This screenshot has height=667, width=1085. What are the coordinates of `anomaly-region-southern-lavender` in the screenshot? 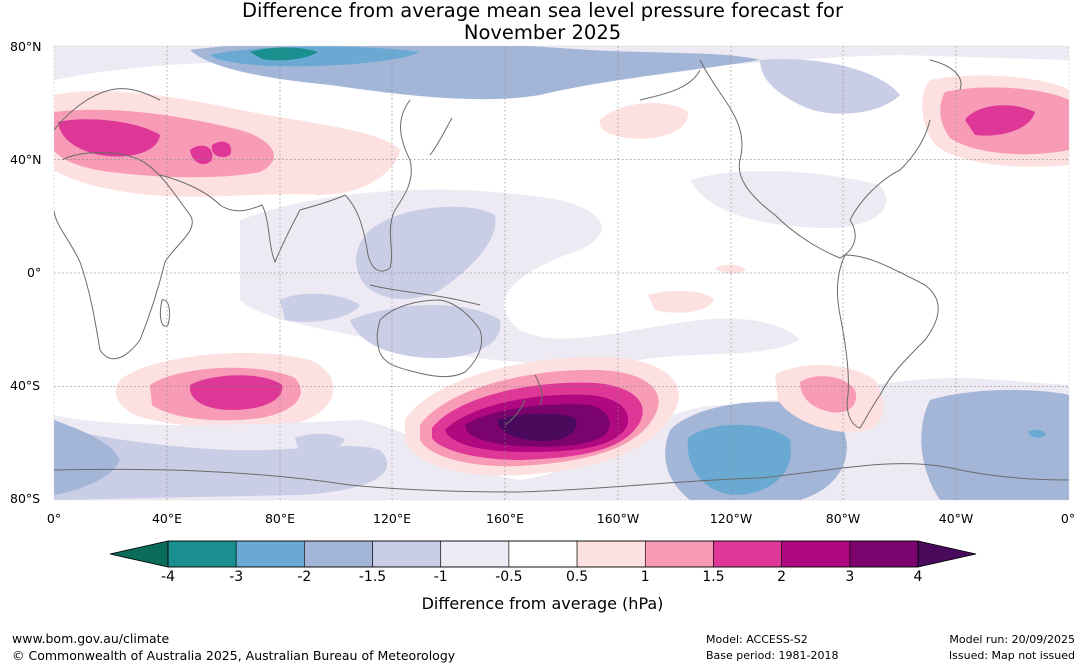 It's located at (221, 462).